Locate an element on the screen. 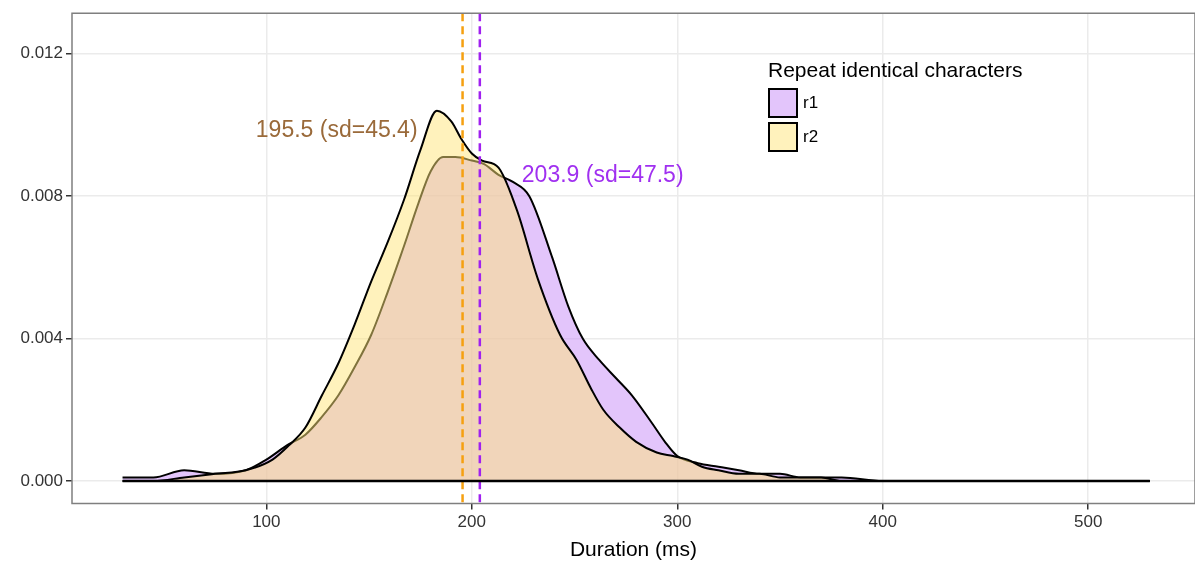  ref-line-label: 195.5 (sd=45.4) is located at coordinates (336, 128).